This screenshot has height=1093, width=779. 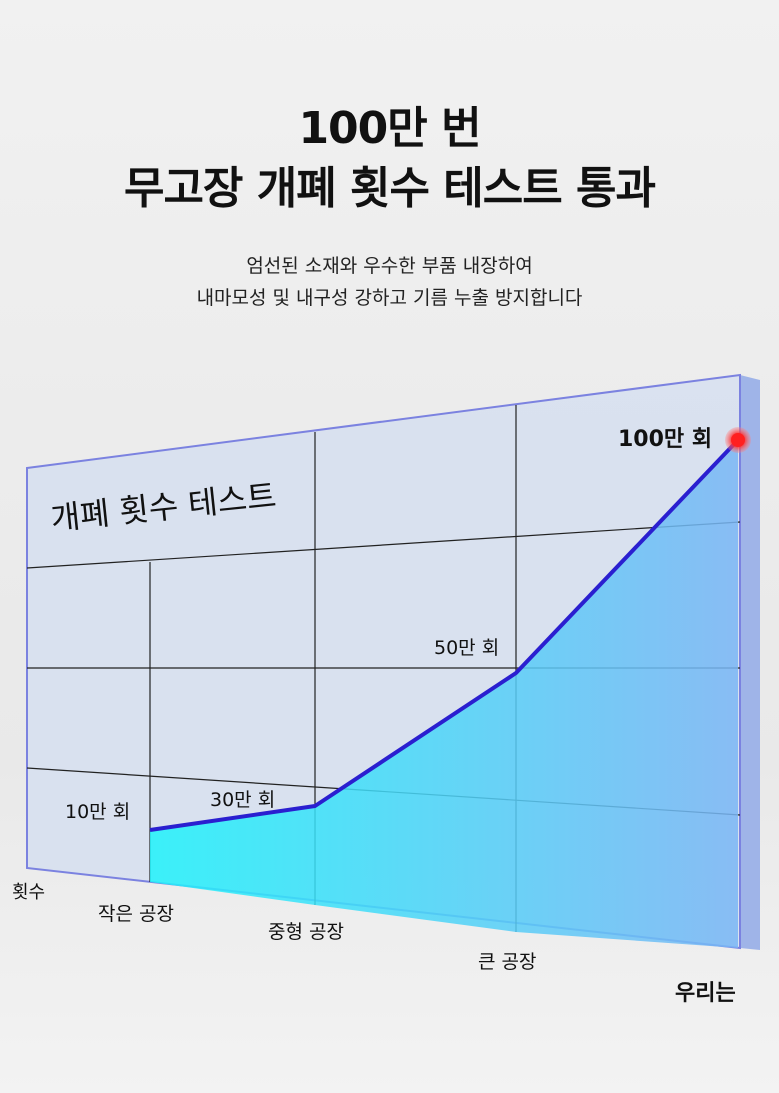 What do you see at coordinates (466, 648) in the screenshot?
I see `data-label: 50만 회` at bounding box center [466, 648].